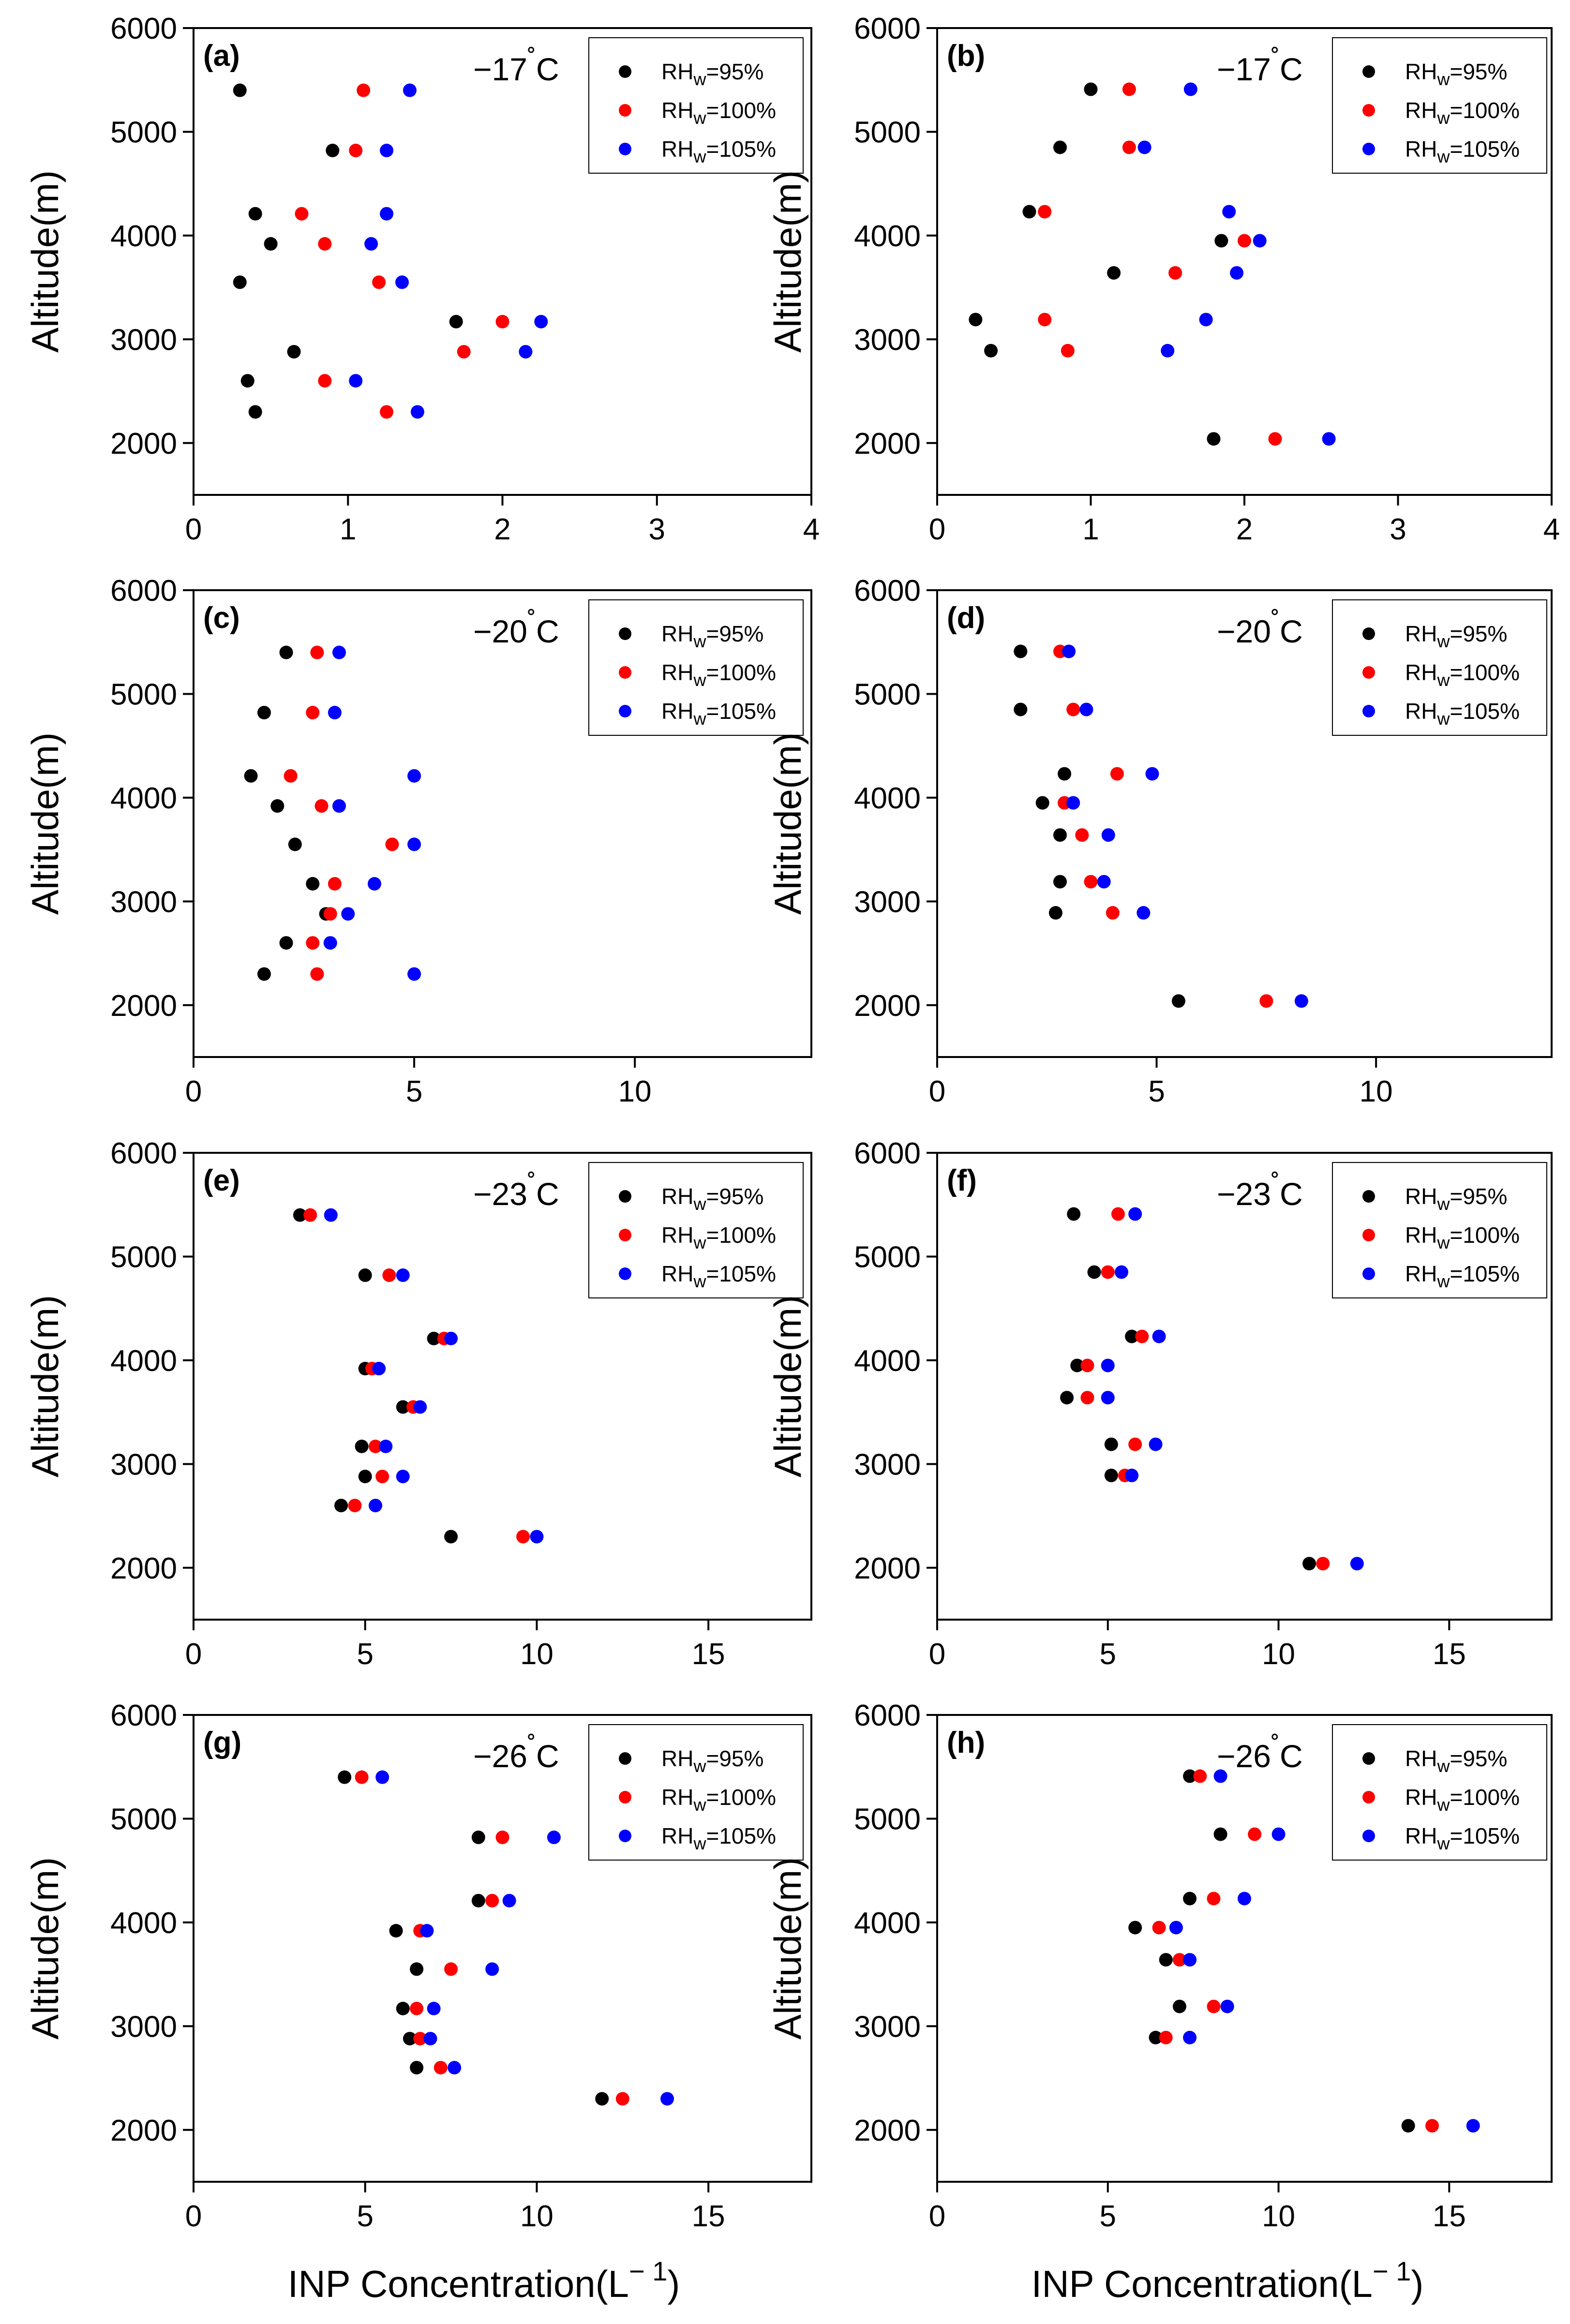  What do you see at coordinates (143, 799) in the screenshot?
I see `panel-c-ytick-label-4000: 4000` at bounding box center [143, 799].